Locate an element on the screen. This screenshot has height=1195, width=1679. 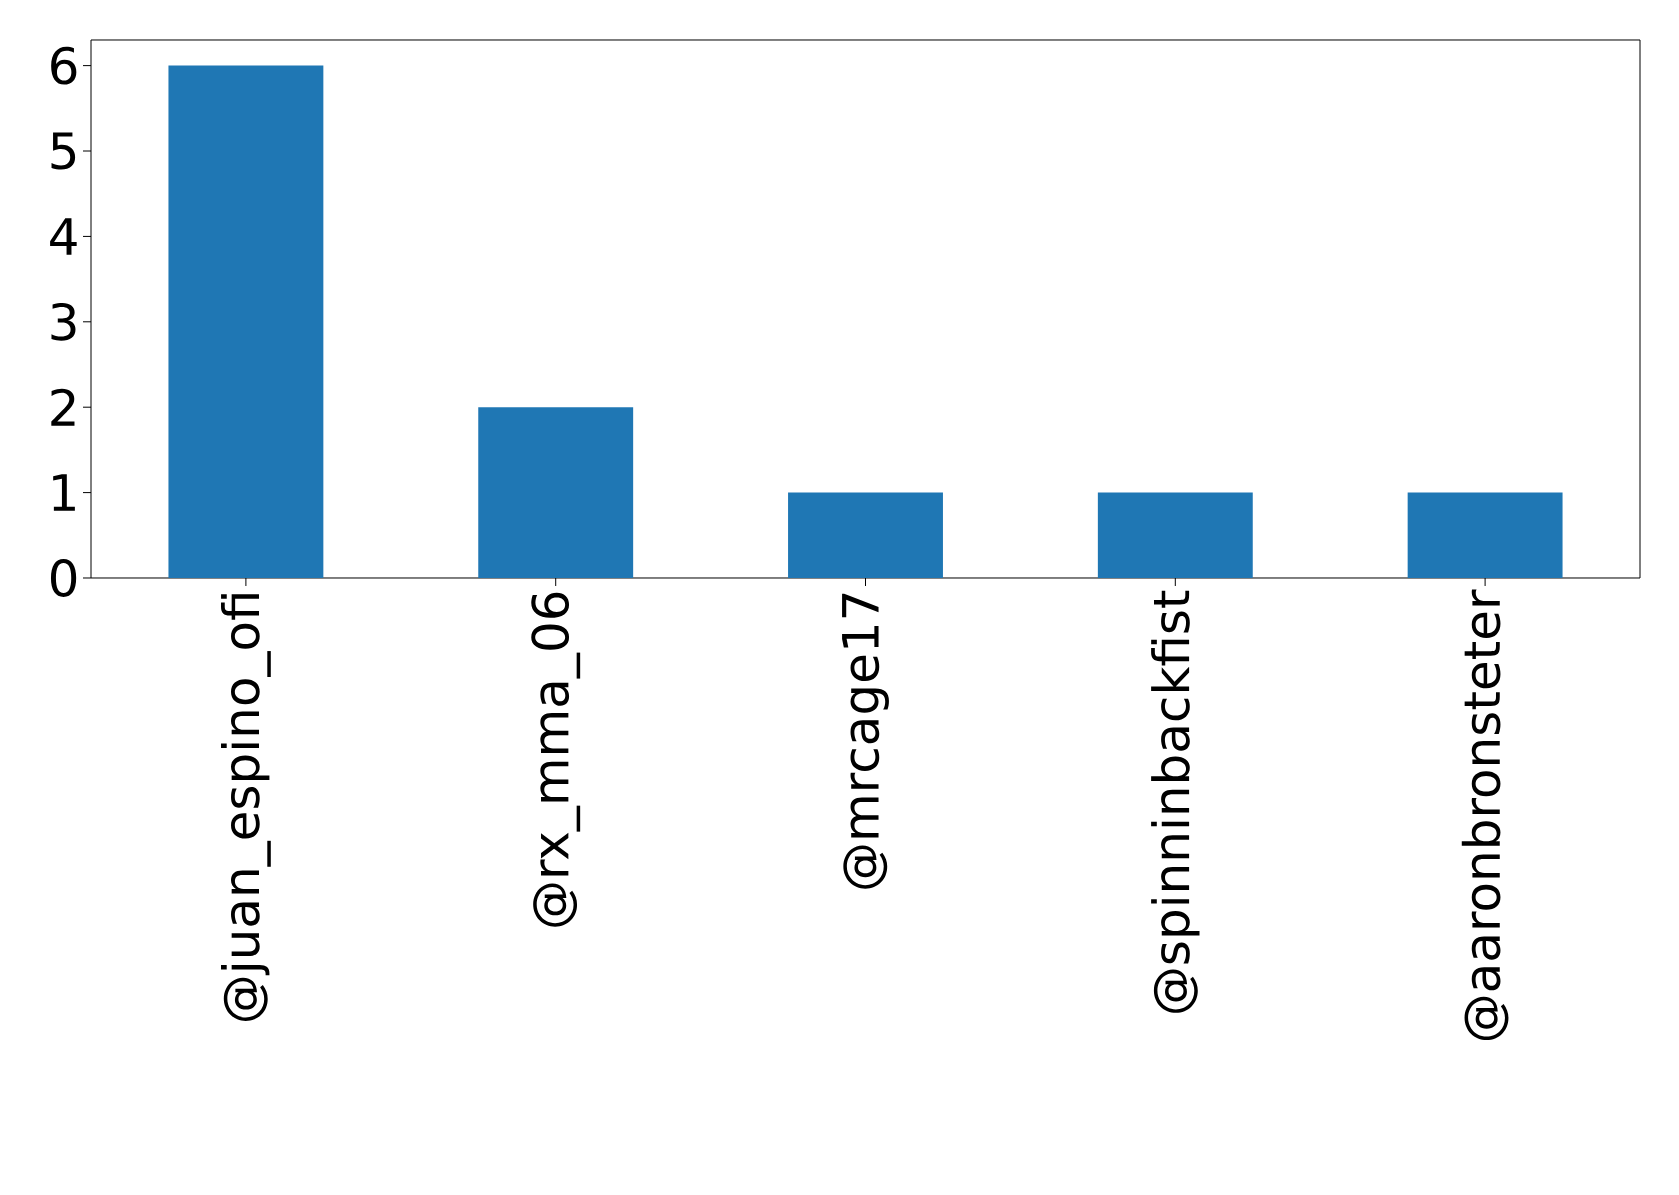
y-tick-label: 3 is located at coordinates (63, 321).